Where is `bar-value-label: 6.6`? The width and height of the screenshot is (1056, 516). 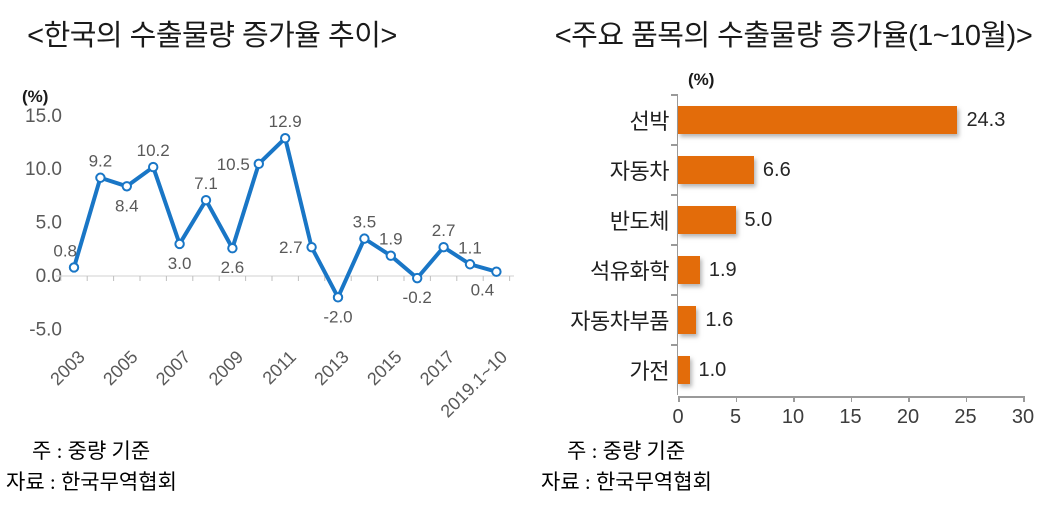 bar-value-label: 6.6 is located at coordinates (776, 169).